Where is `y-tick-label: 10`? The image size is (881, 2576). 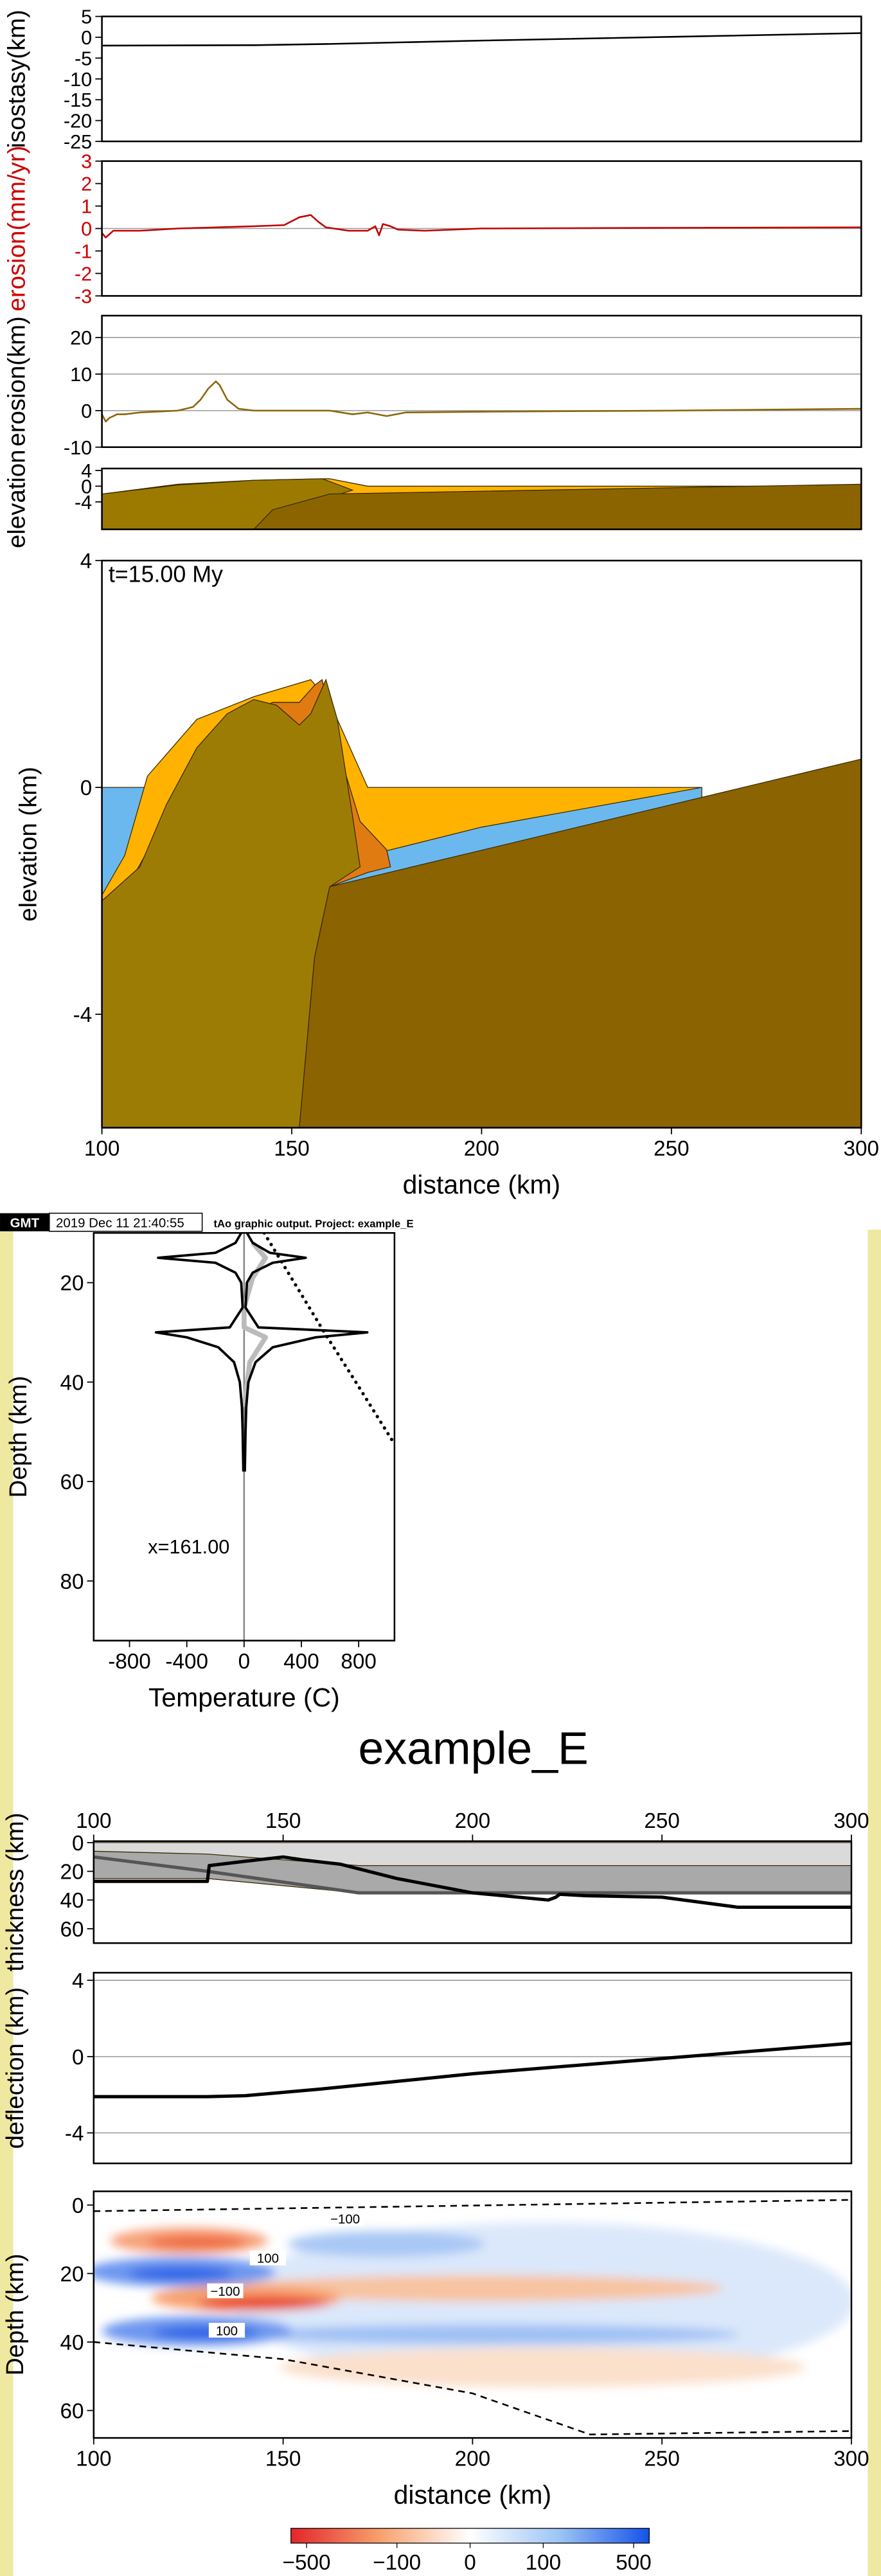 y-tick-label: 10 is located at coordinates (81, 374).